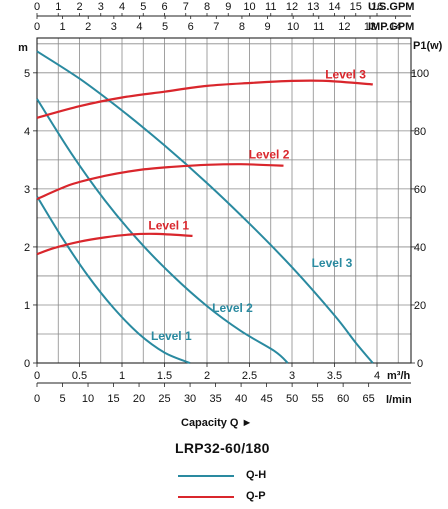 The width and height of the screenshot is (448, 509). Describe the element at coordinates (27, 74) in the screenshot. I see `y-left-tick-label: 5` at that location.